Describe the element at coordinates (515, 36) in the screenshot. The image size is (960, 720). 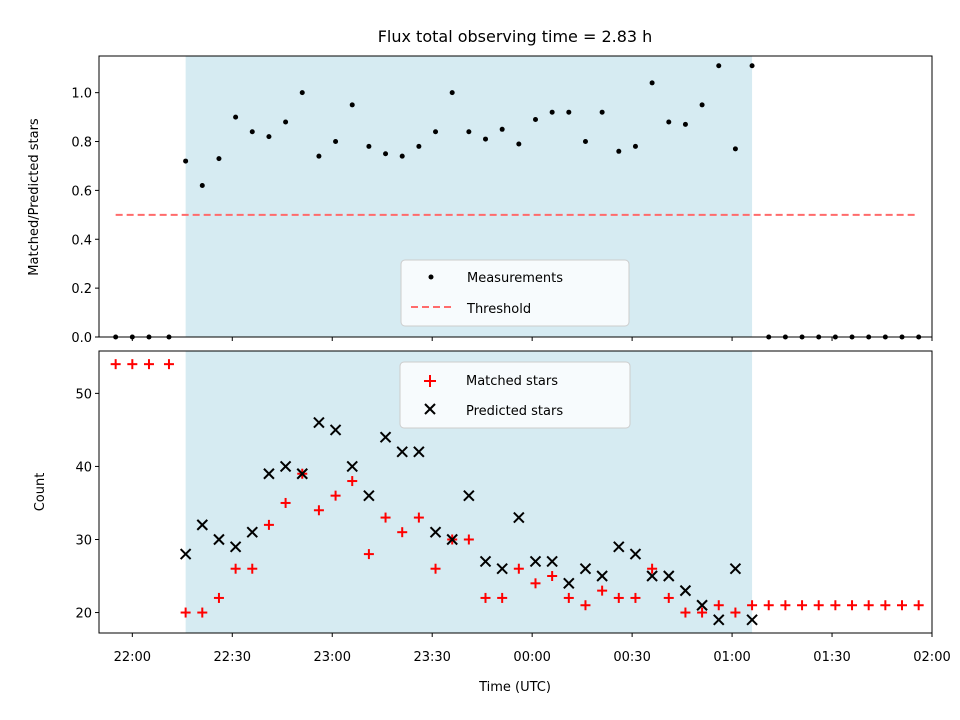
I see `chart-title: Flux total observing time = 2.83 h` at that location.